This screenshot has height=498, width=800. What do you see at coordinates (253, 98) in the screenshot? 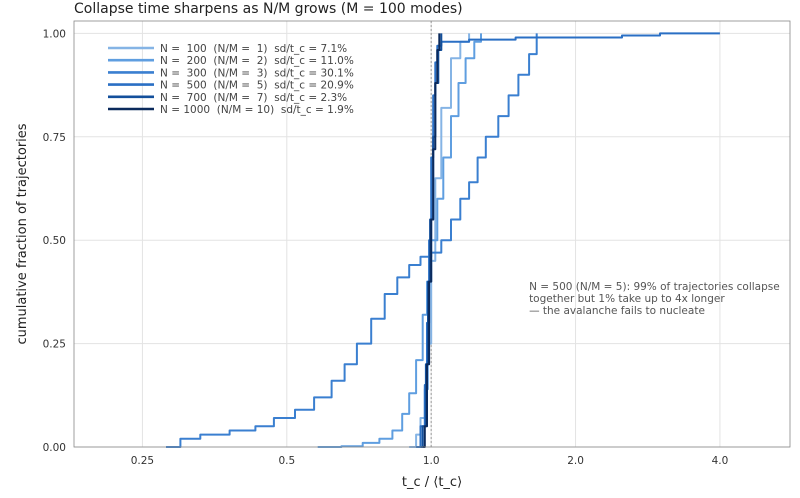
I see `legend-entry: N = 700 (N/M = 7) sd/t_c = 2.3%` at bounding box center [253, 98].